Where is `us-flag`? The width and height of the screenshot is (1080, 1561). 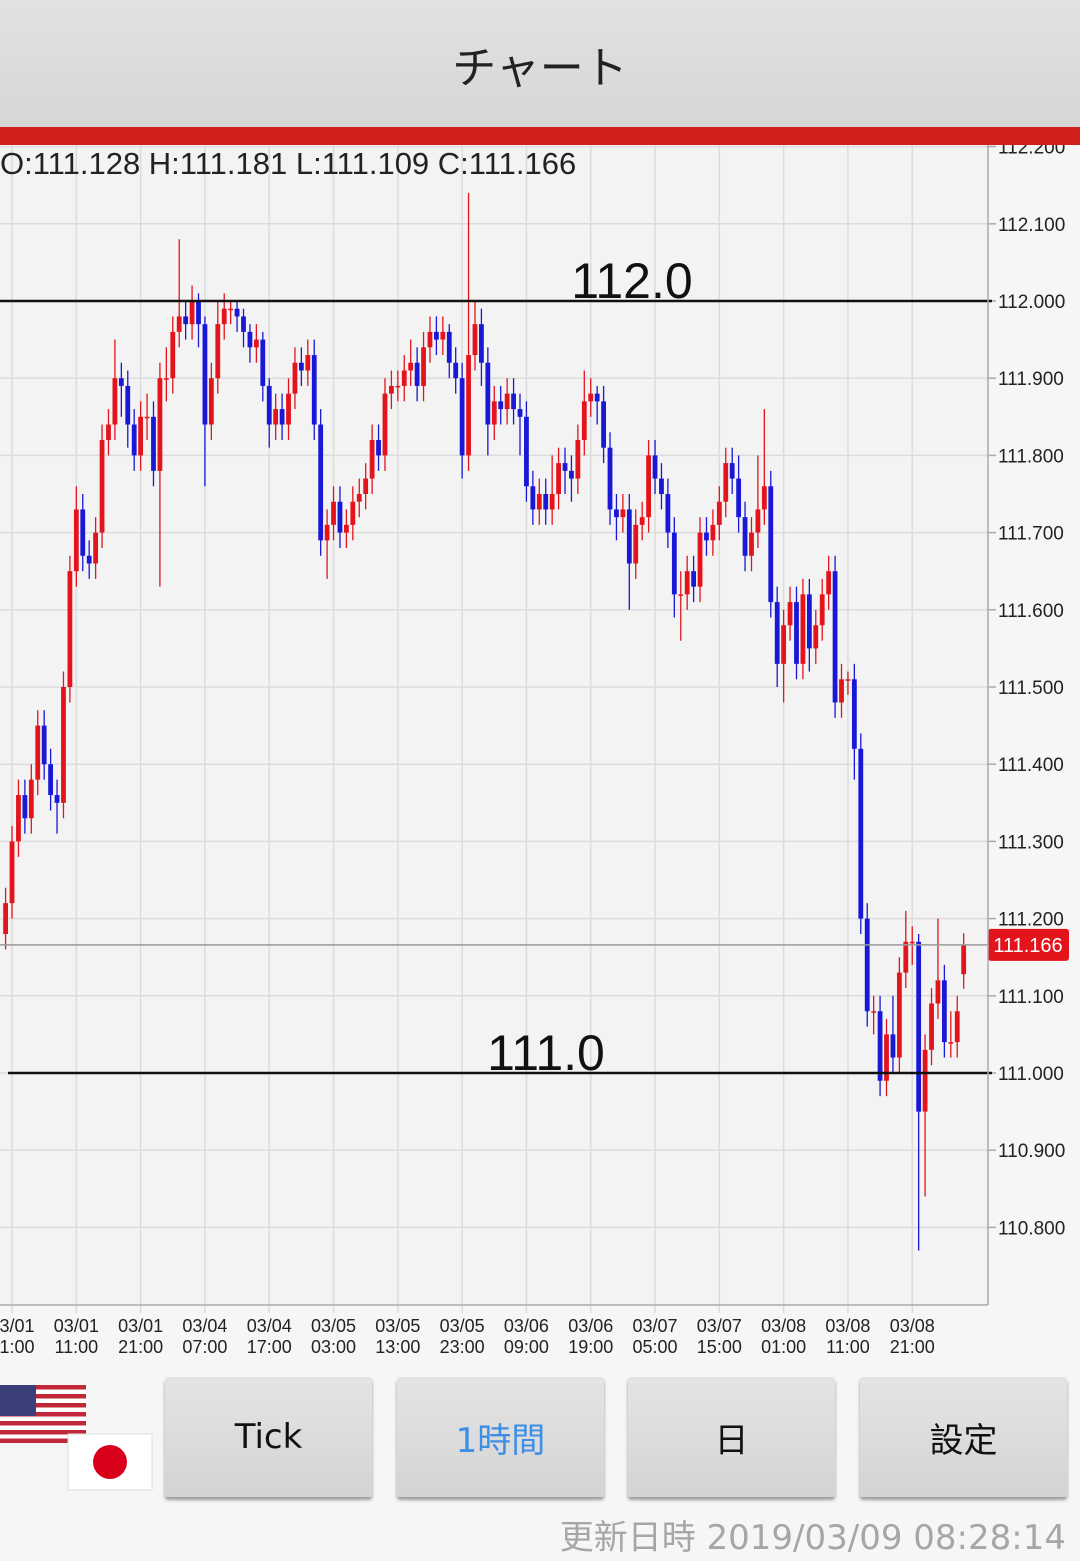
us-flag is located at coordinates (43, 1414).